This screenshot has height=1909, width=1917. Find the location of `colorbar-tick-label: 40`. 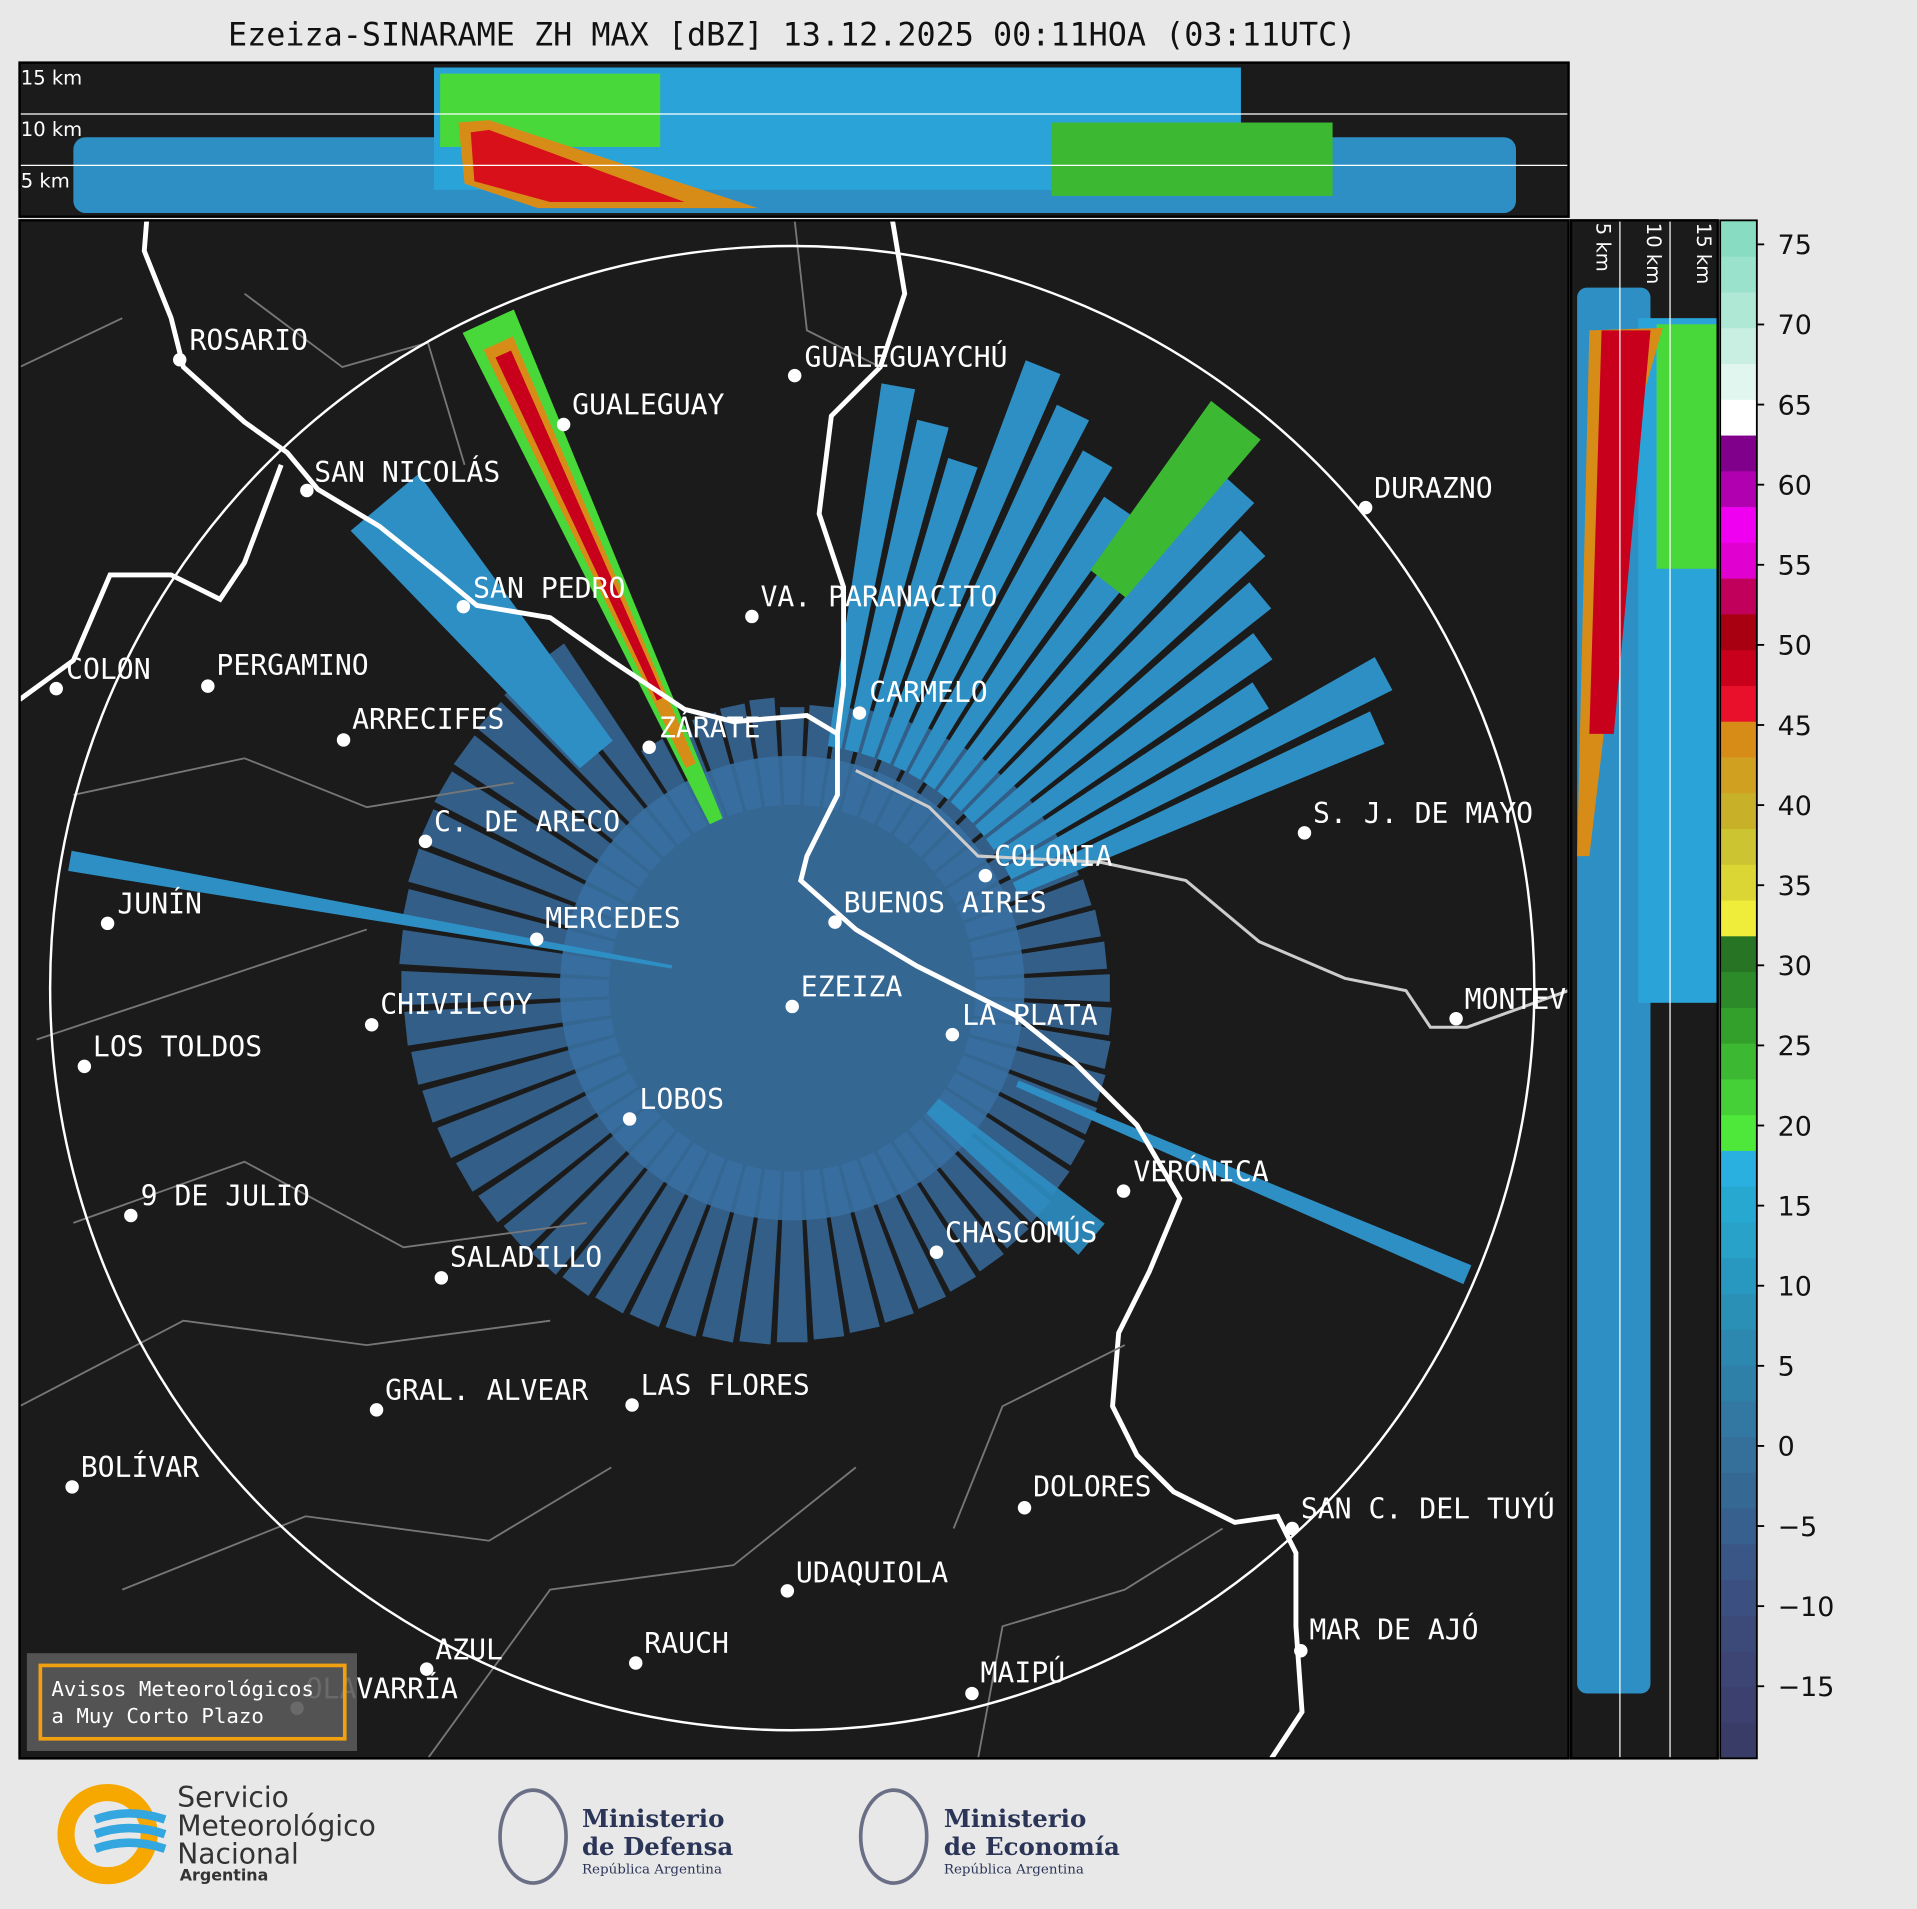

colorbar-tick-label: 40 is located at coordinates (1795, 806).